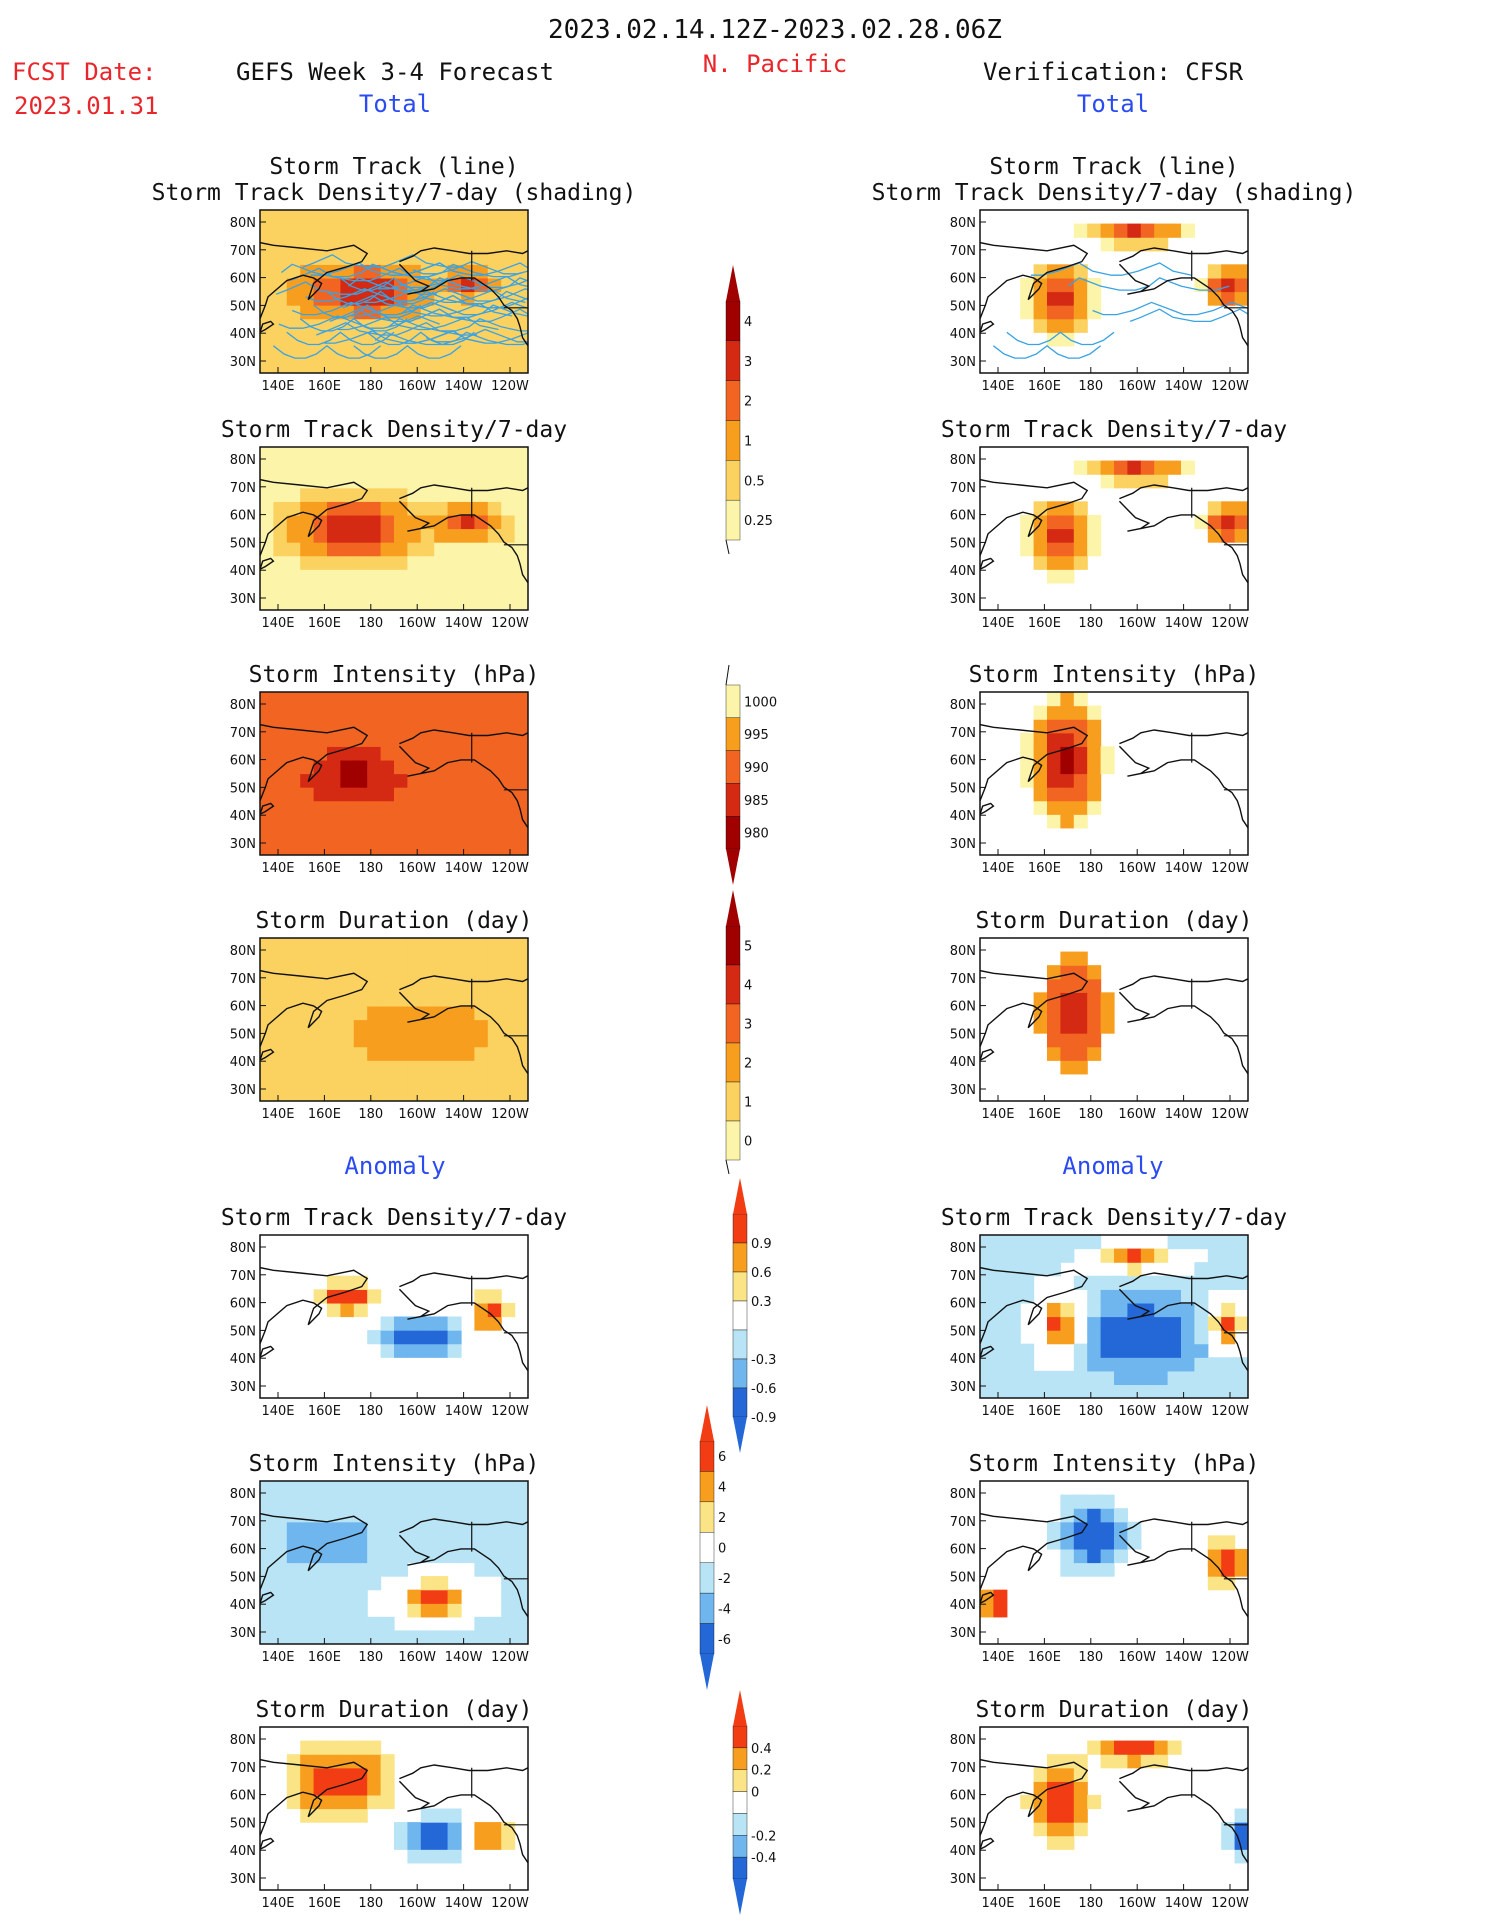 This screenshot has height=1925, width=1487. Describe the element at coordinates (761, 1244) in the screenshot. I see `colorbar-label: 0.9` at that location.